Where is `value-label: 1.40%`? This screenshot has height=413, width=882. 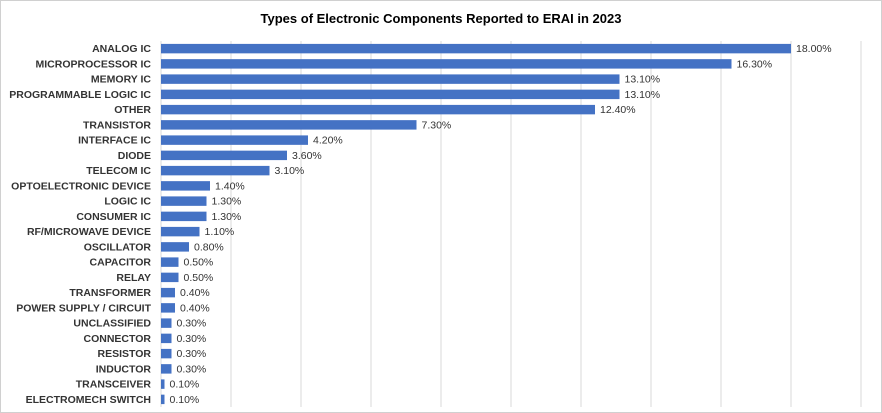 value-label: 1.40% is located at coordinates (230, 186).